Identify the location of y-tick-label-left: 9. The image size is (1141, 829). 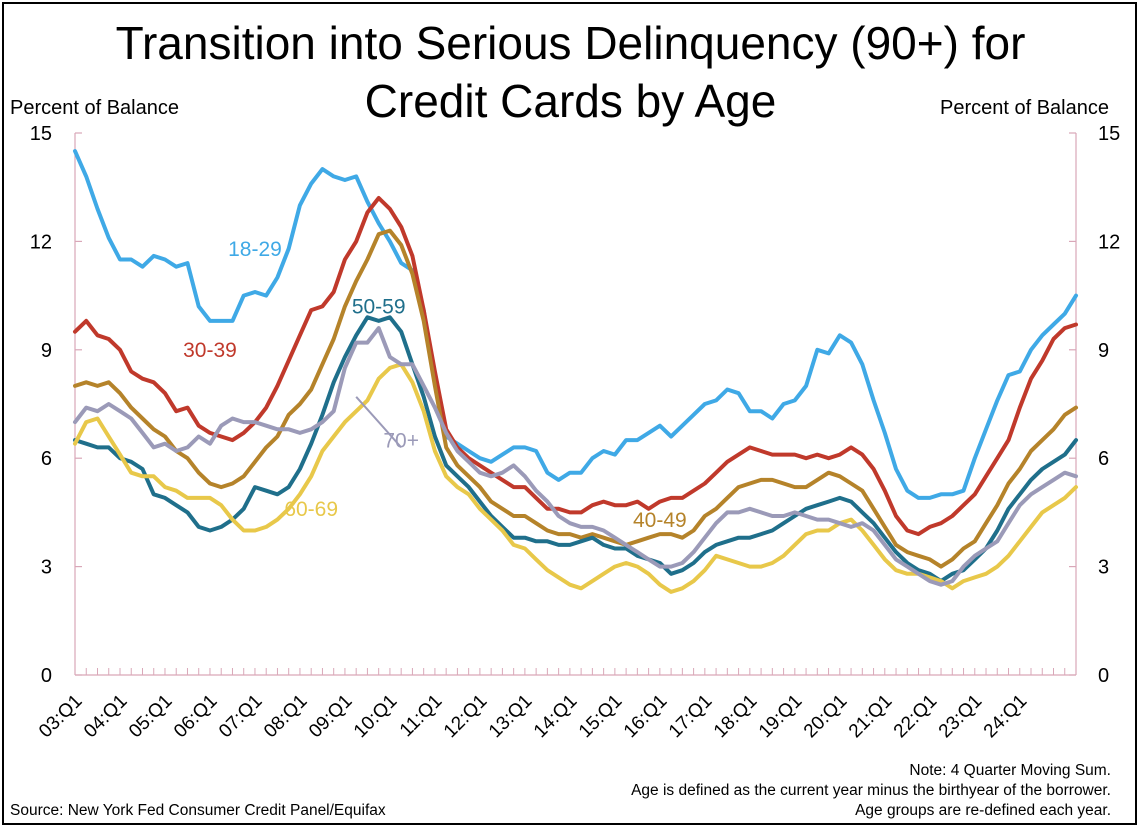
(46, 351).